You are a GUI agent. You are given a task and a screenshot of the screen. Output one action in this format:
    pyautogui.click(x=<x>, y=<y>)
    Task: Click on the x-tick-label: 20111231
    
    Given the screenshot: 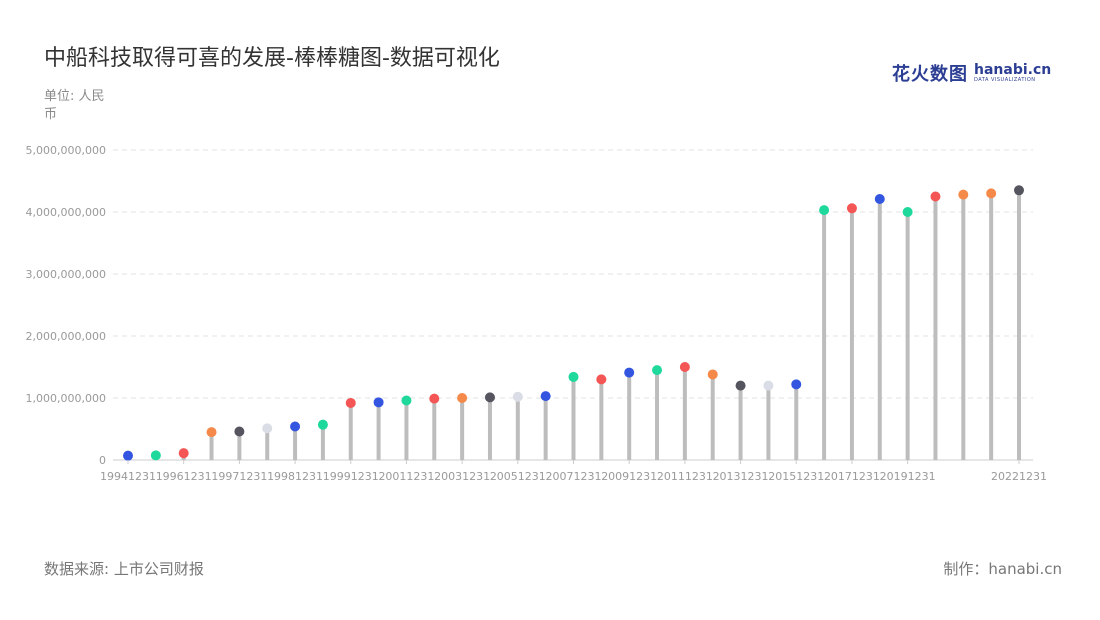 What is the action you would take?
    pyautogui.click(x=685, y=476)
    